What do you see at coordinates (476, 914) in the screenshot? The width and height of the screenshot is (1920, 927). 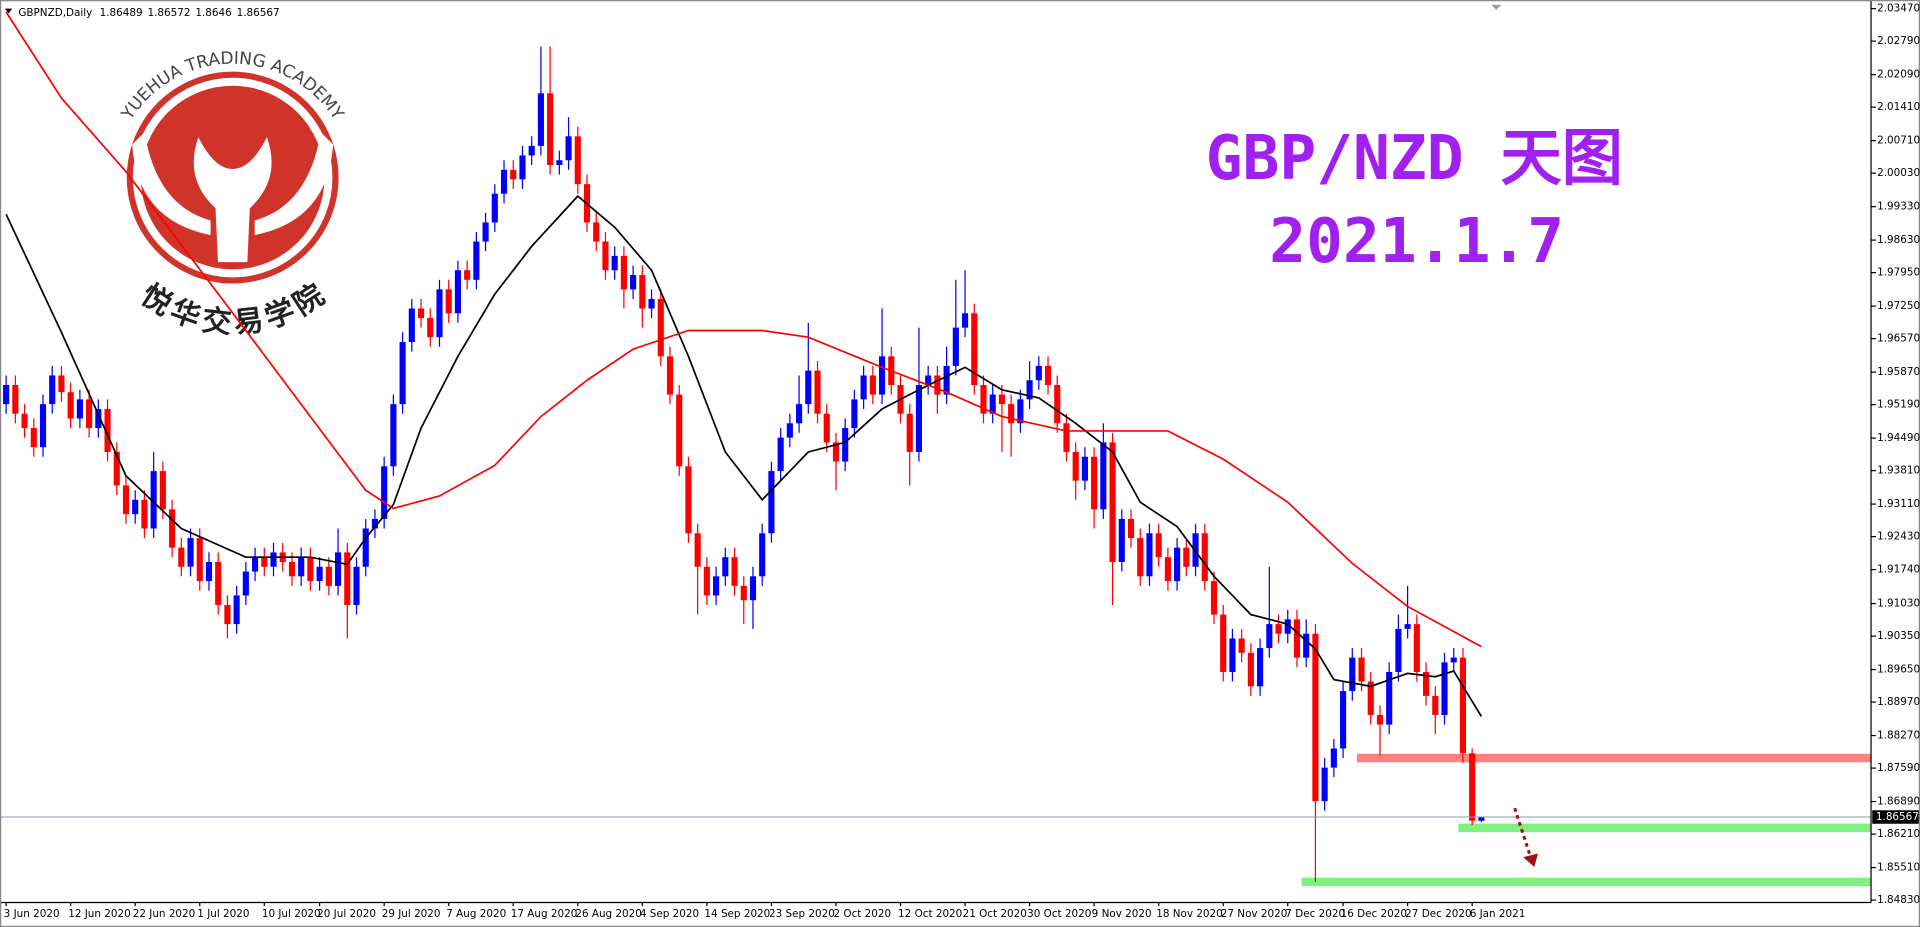 I see `x-tick-label: 7 Aug 2020` at bounding box center [476, 914].